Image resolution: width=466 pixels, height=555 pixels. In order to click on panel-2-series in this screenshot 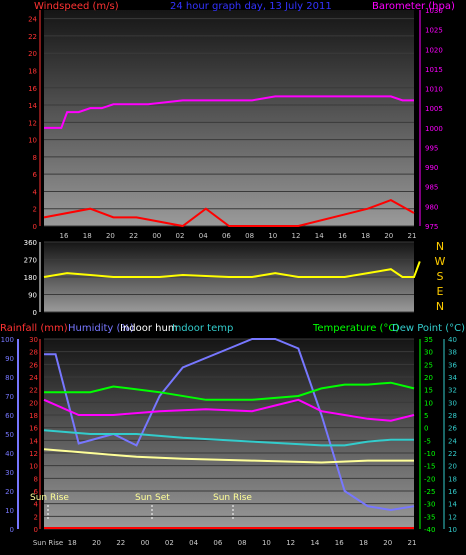, I will do `click(232, 269)`.